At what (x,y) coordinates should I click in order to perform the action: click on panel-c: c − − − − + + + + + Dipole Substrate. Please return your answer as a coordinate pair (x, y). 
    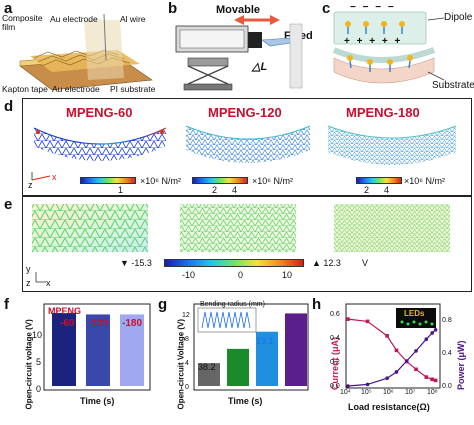
    Looking at the image, I should click on (395, 48).